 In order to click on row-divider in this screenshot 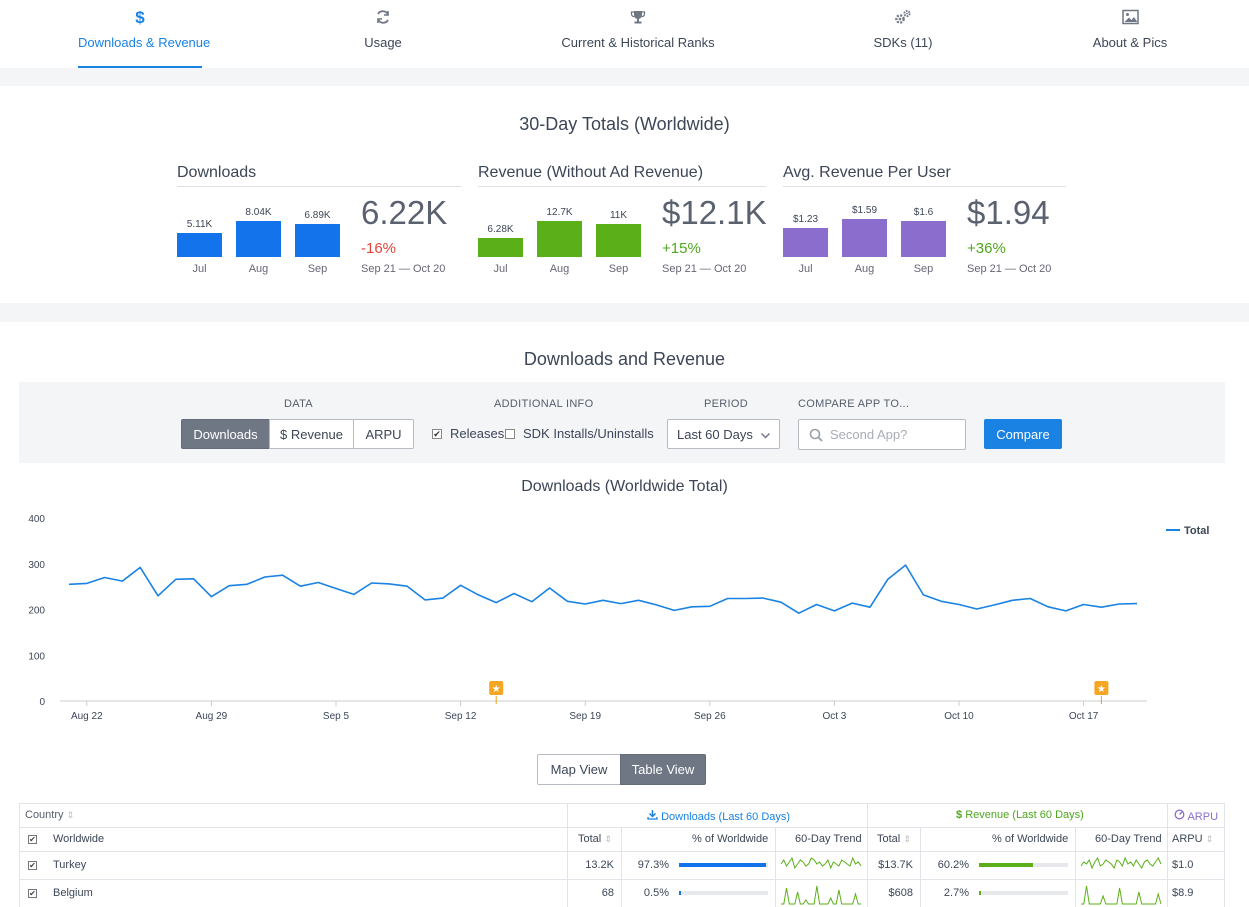, I will do `click(622, 879)`.